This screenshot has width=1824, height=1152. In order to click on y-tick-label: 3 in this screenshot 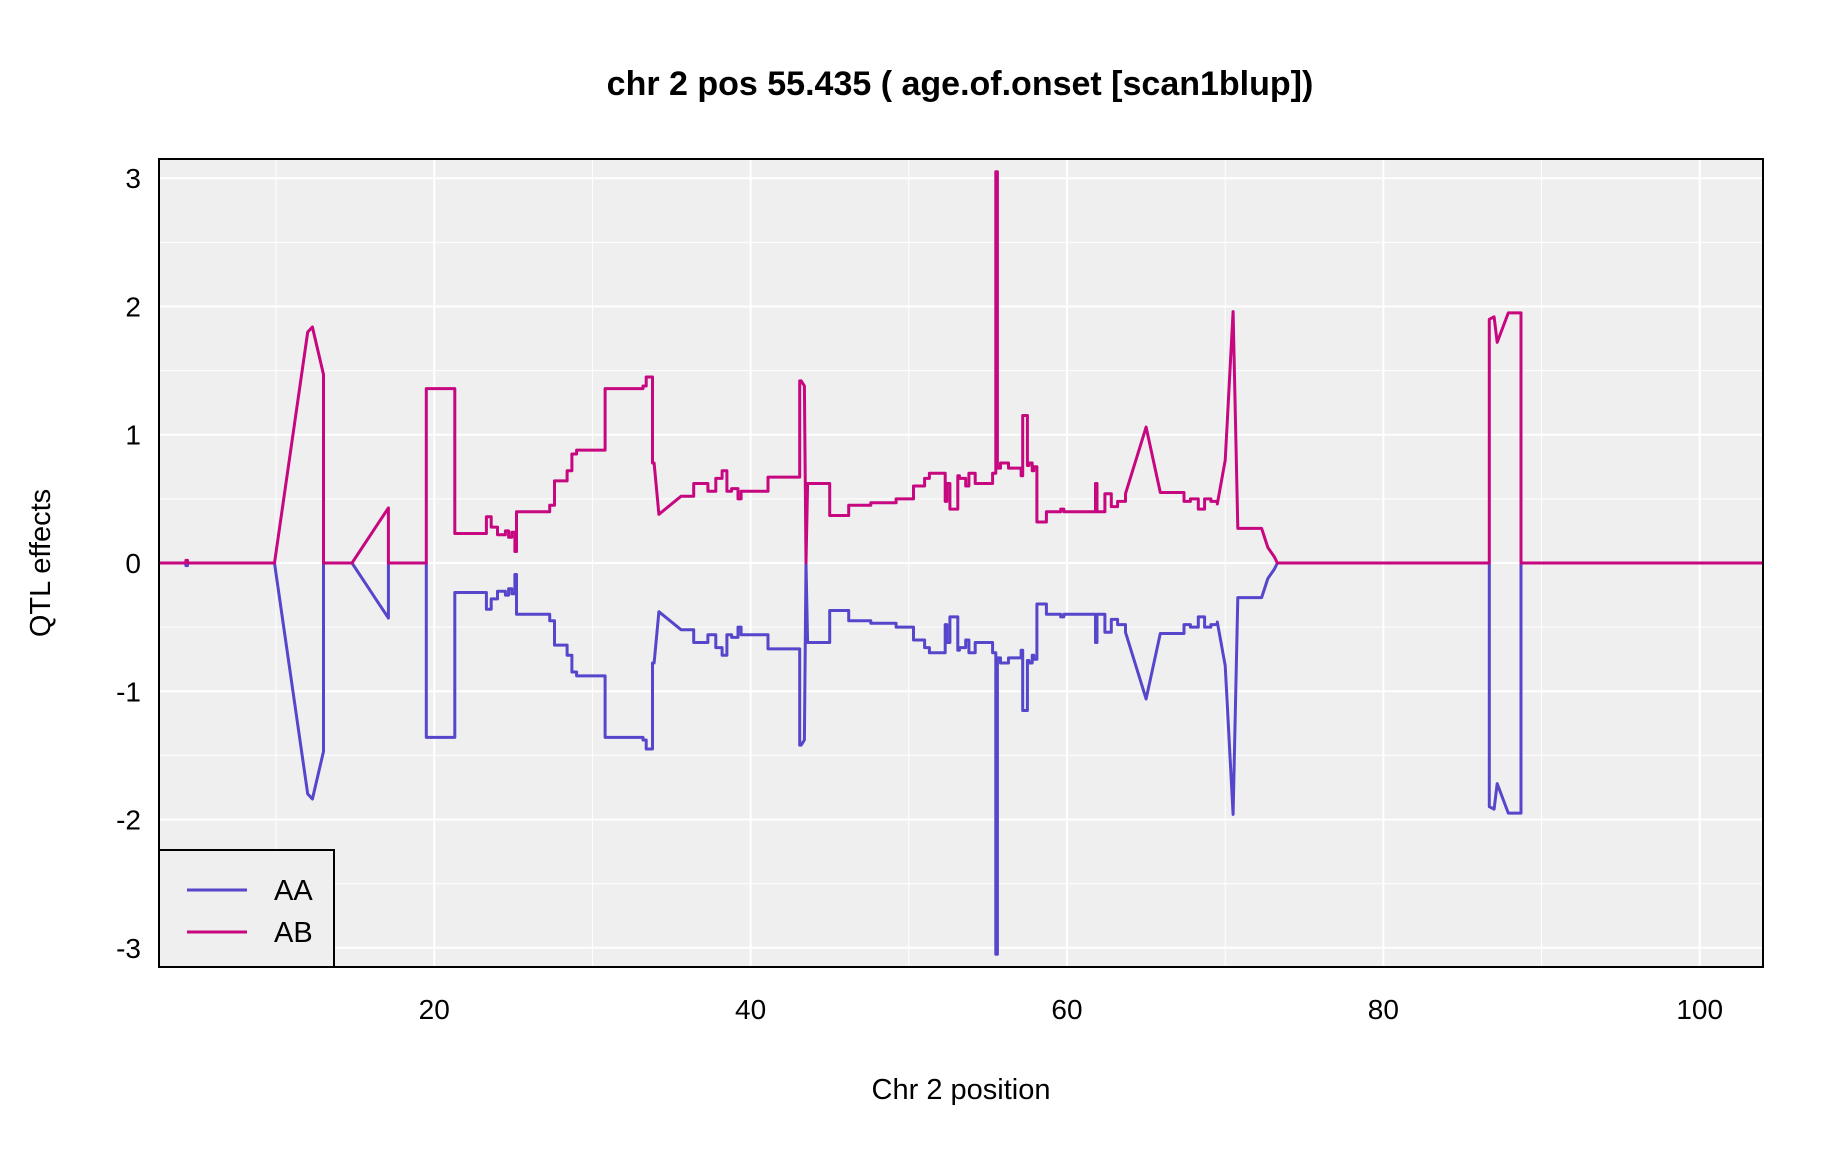, I will do `click(133, 178)`.